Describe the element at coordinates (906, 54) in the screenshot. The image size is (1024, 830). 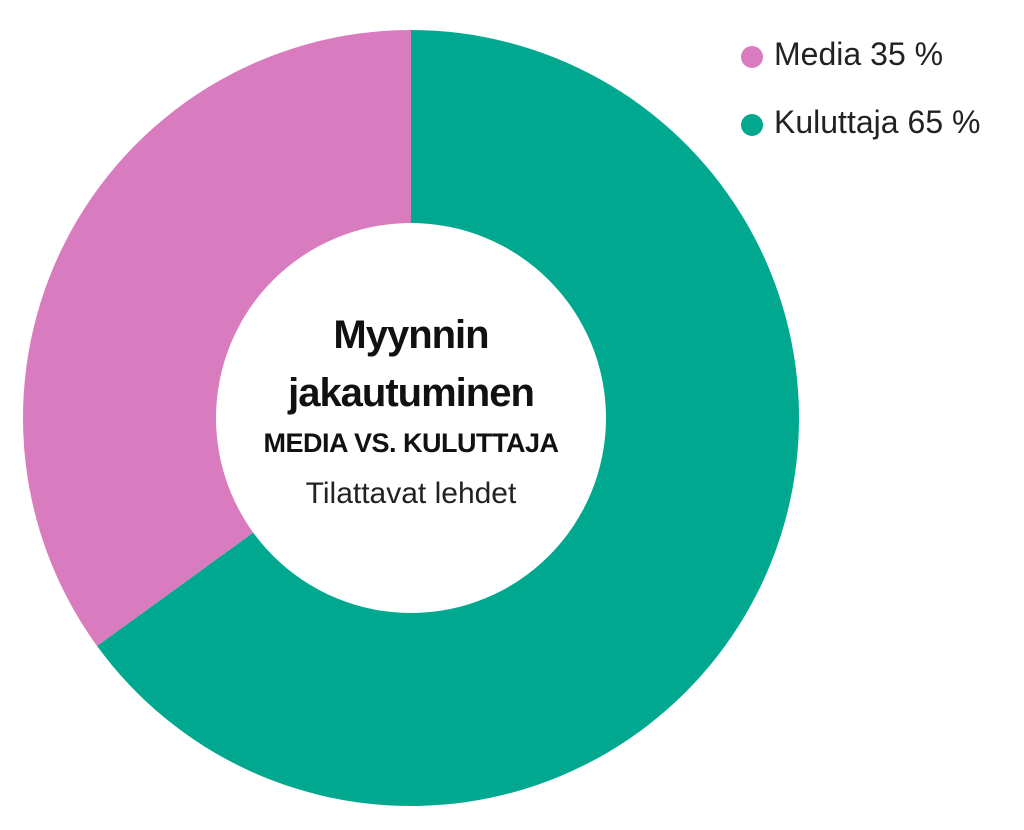
I see `legend-value: 35 %` at that location.